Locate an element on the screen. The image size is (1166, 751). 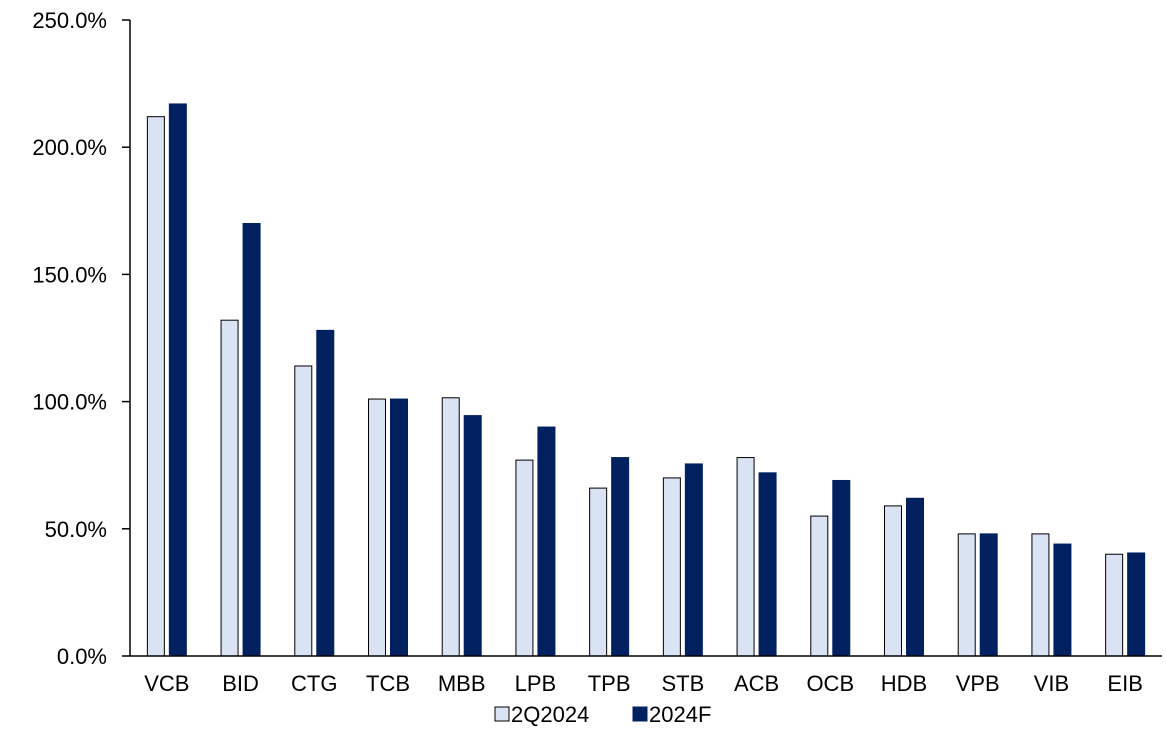
bar-mbb-2q2024 is located at coordinates (450, 527).